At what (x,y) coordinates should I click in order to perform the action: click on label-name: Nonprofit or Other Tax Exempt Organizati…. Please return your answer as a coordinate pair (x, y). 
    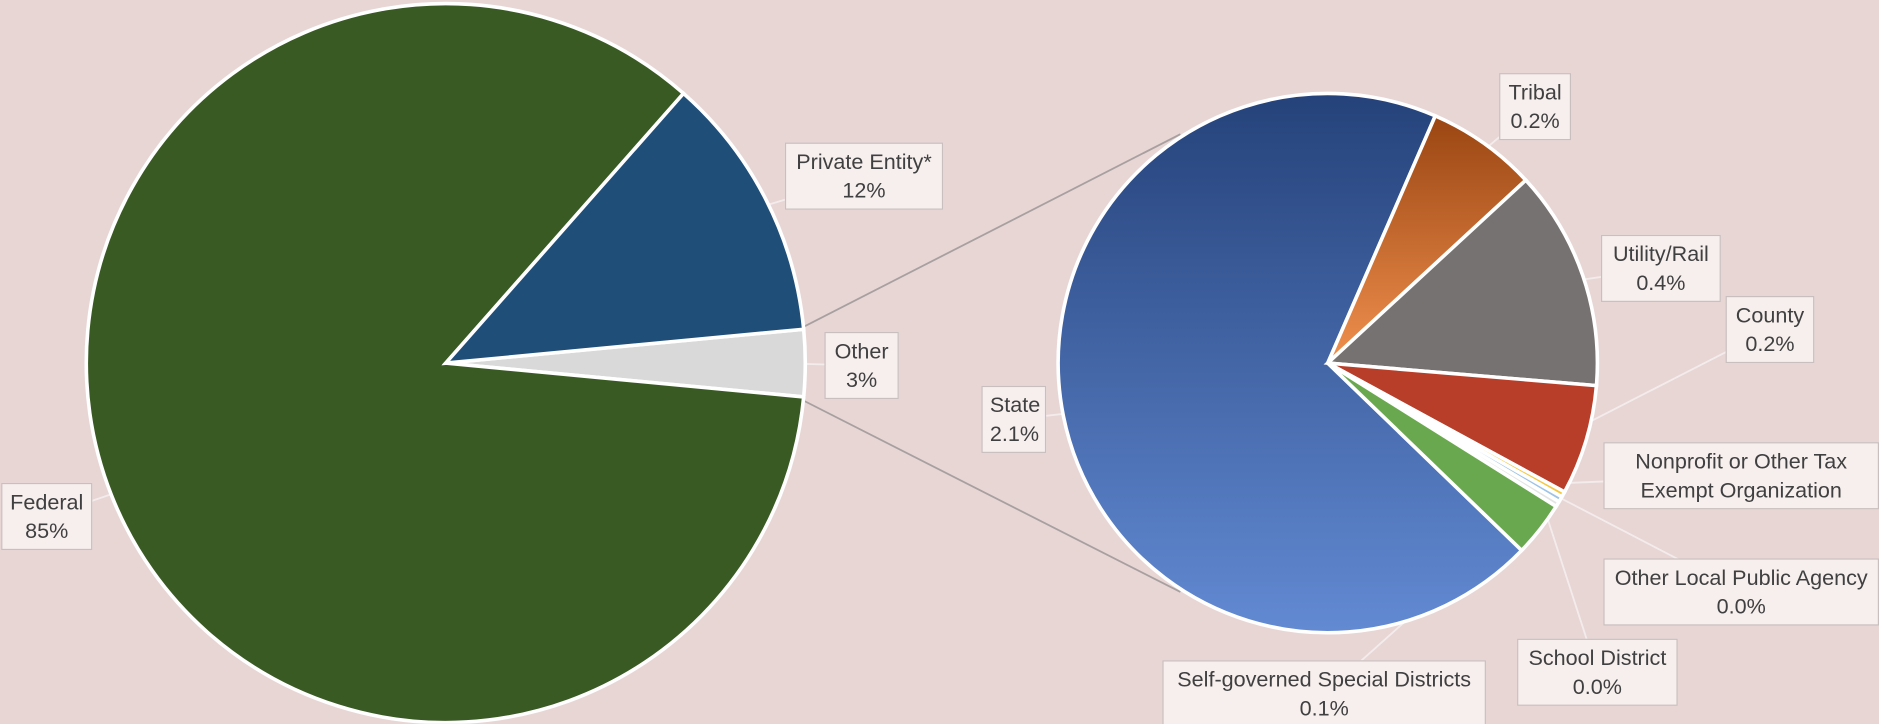
    Looking at the image, I should click on (1741, 476).